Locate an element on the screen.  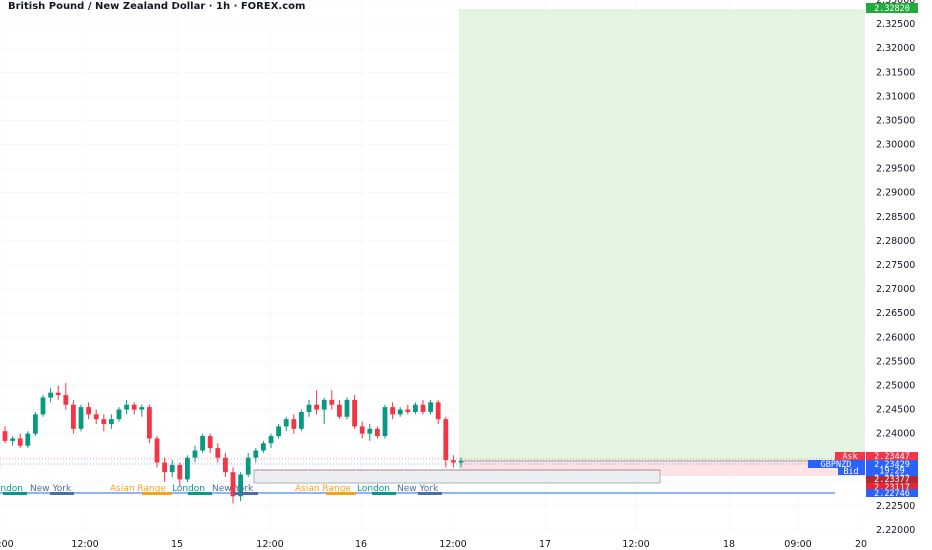
target-price-text: 2.32820 is located at coordinates (892, 9).